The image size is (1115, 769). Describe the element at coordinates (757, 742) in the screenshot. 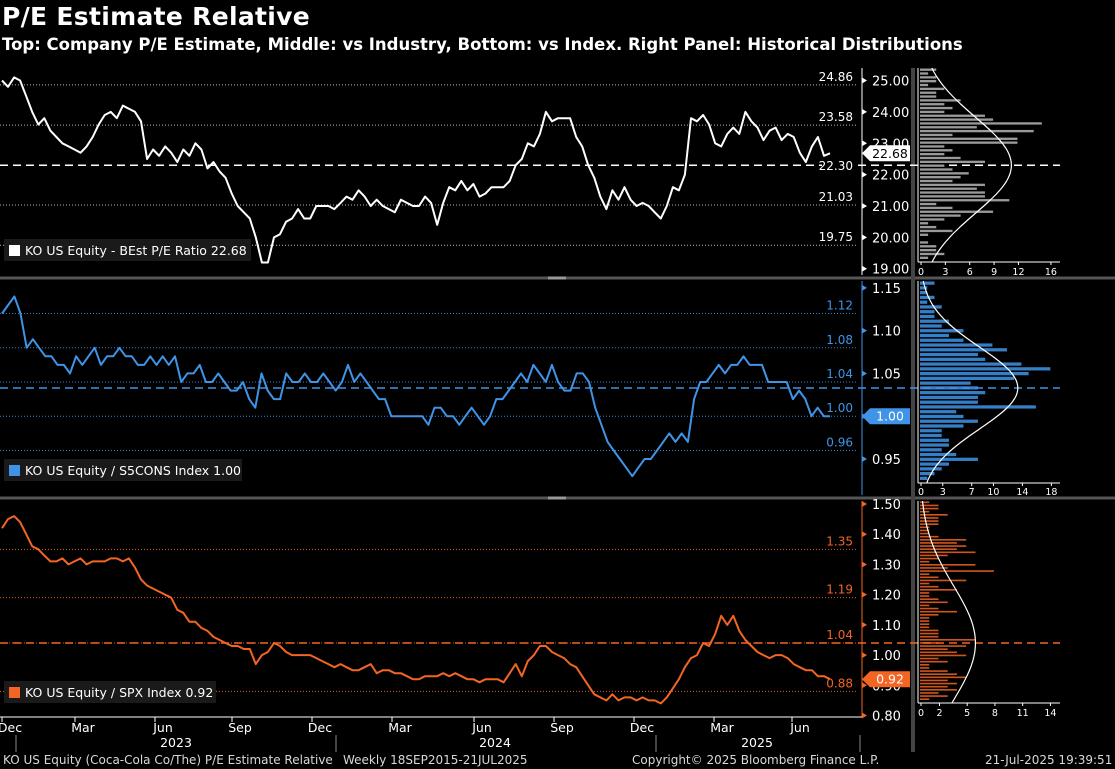

I see `x-year-label: 2025` at that location.